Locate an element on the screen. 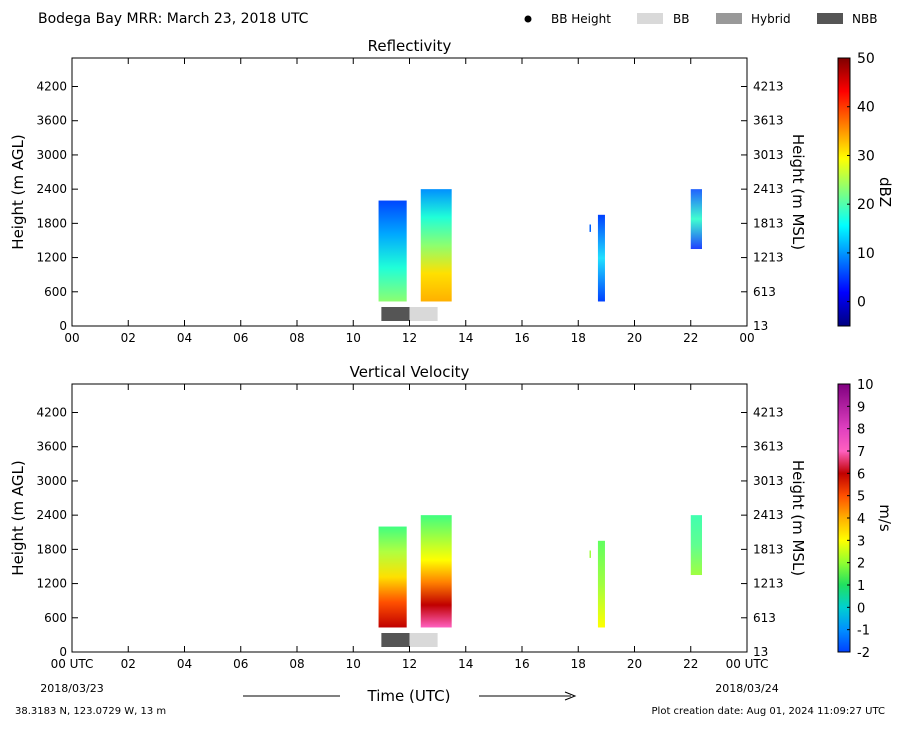 This screenshot has height=729, width=900. reflectivity-x-tick-label: 02 is located at coordinates (128, 338).